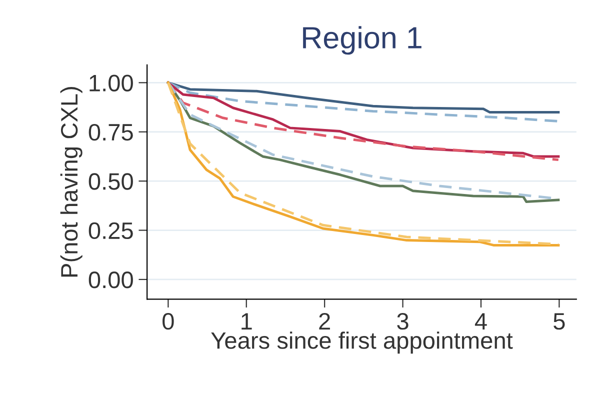  I want to click on x-axis-title: Years since first appointment, so click(362, 343).